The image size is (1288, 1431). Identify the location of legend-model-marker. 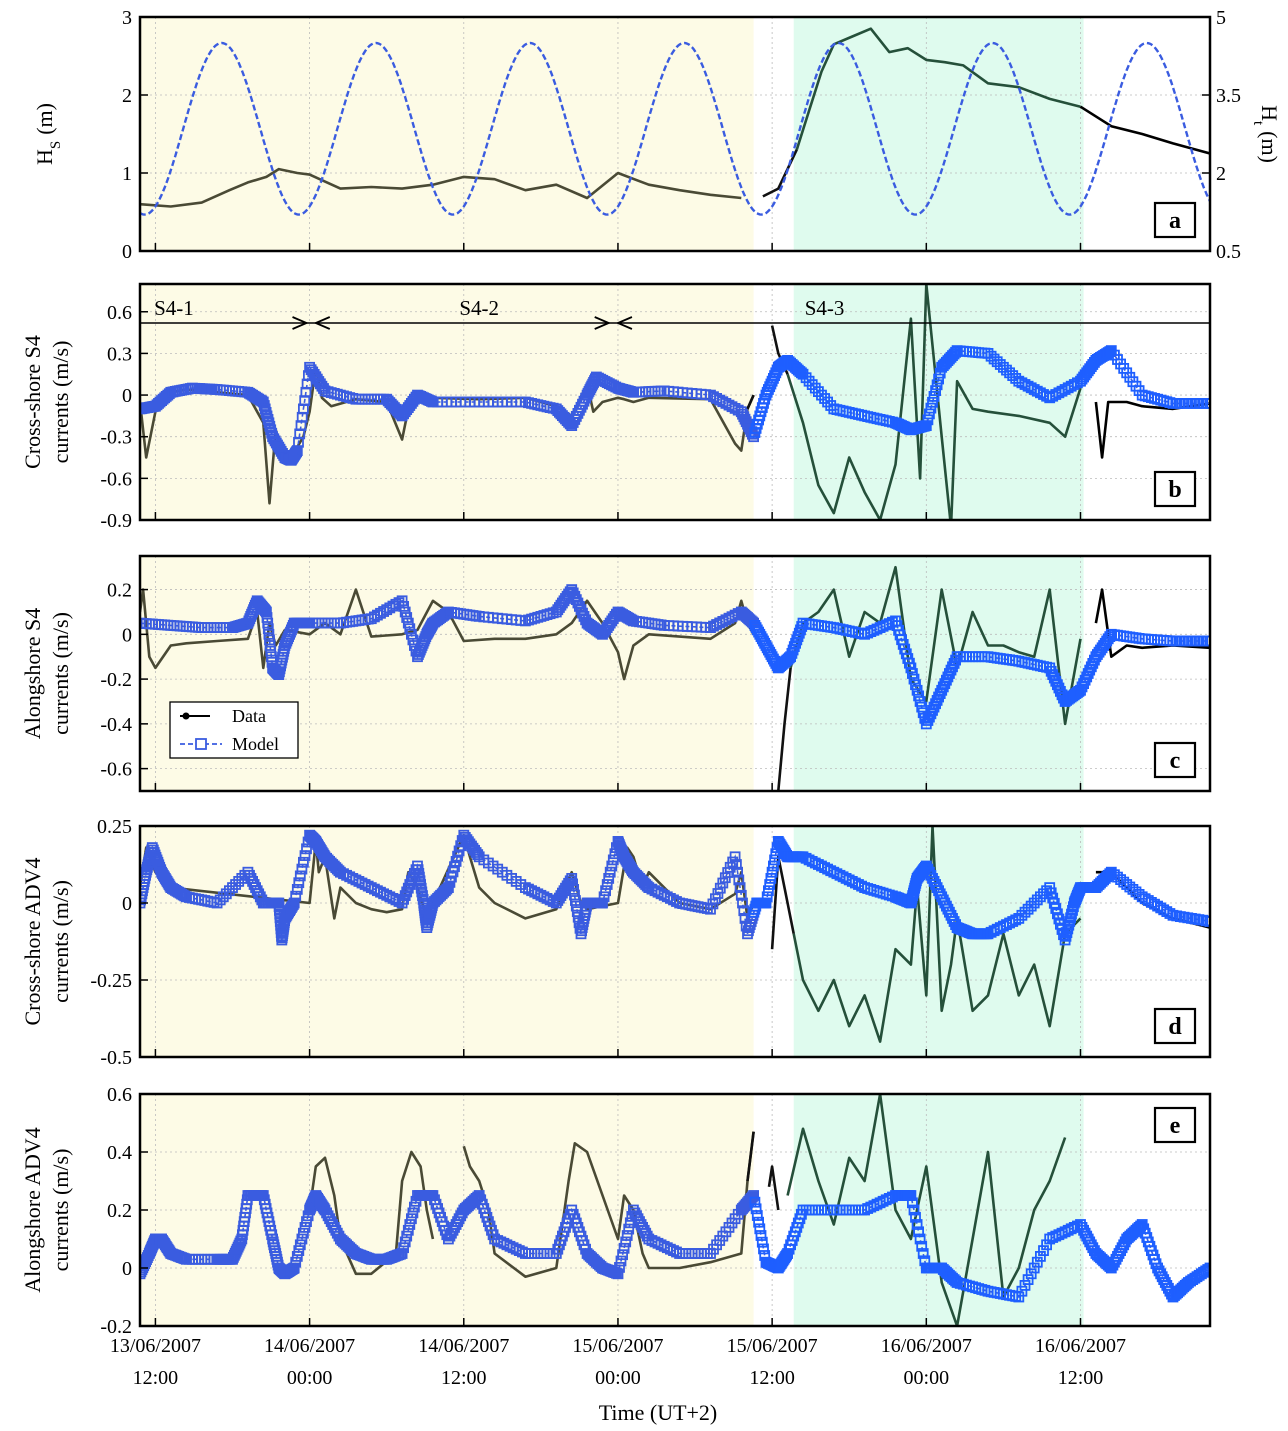
(201, 744).